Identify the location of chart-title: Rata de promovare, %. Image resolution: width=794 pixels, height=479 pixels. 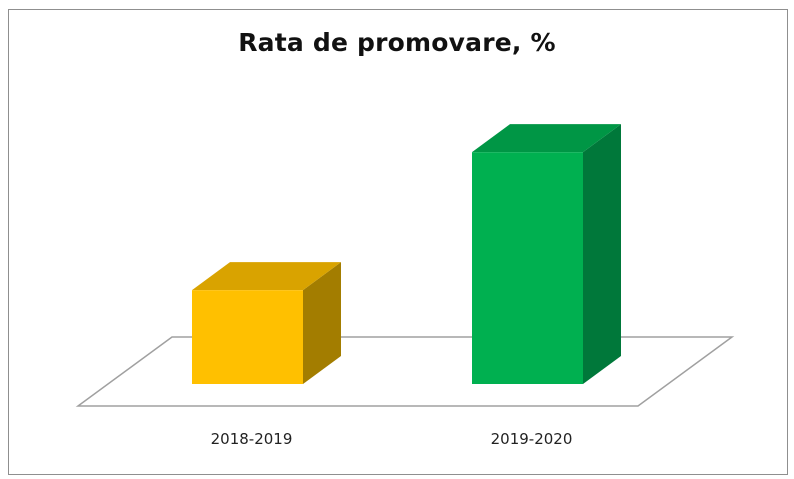
(397, 42).